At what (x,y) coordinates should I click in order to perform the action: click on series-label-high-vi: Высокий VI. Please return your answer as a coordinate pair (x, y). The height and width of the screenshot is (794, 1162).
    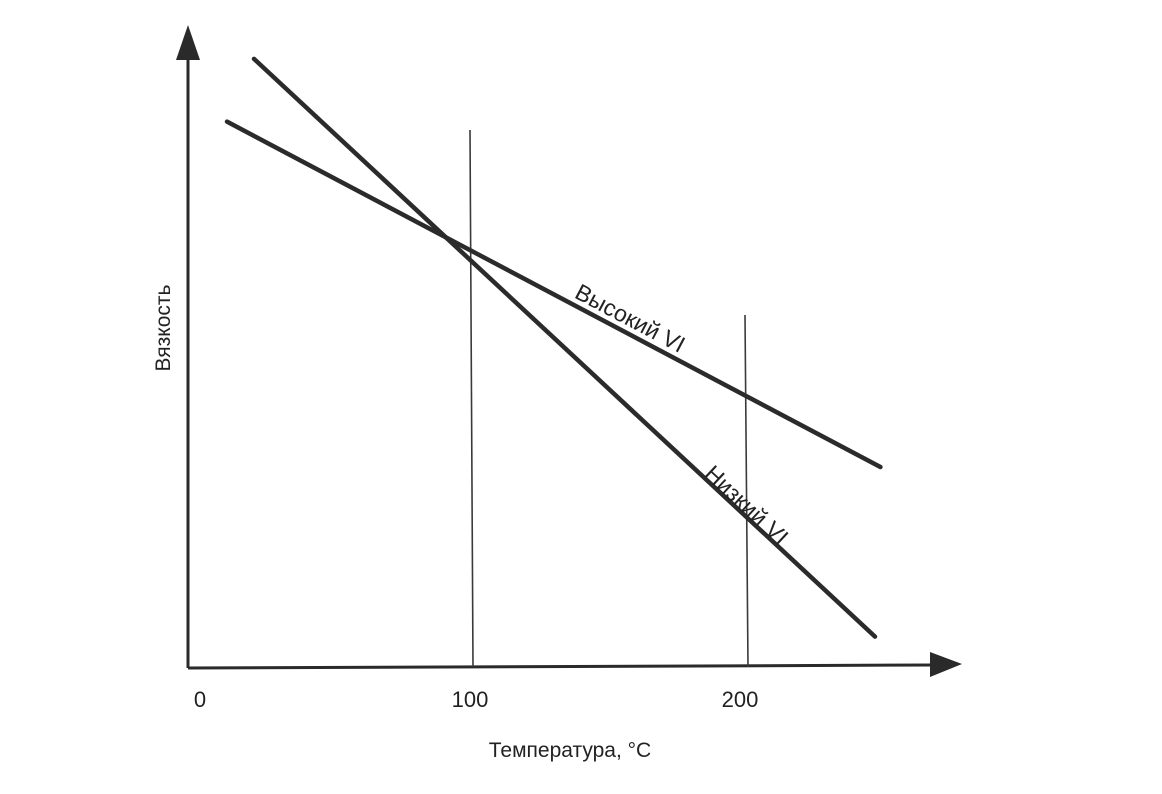
    Looking at the image, I should click on (630, 318).